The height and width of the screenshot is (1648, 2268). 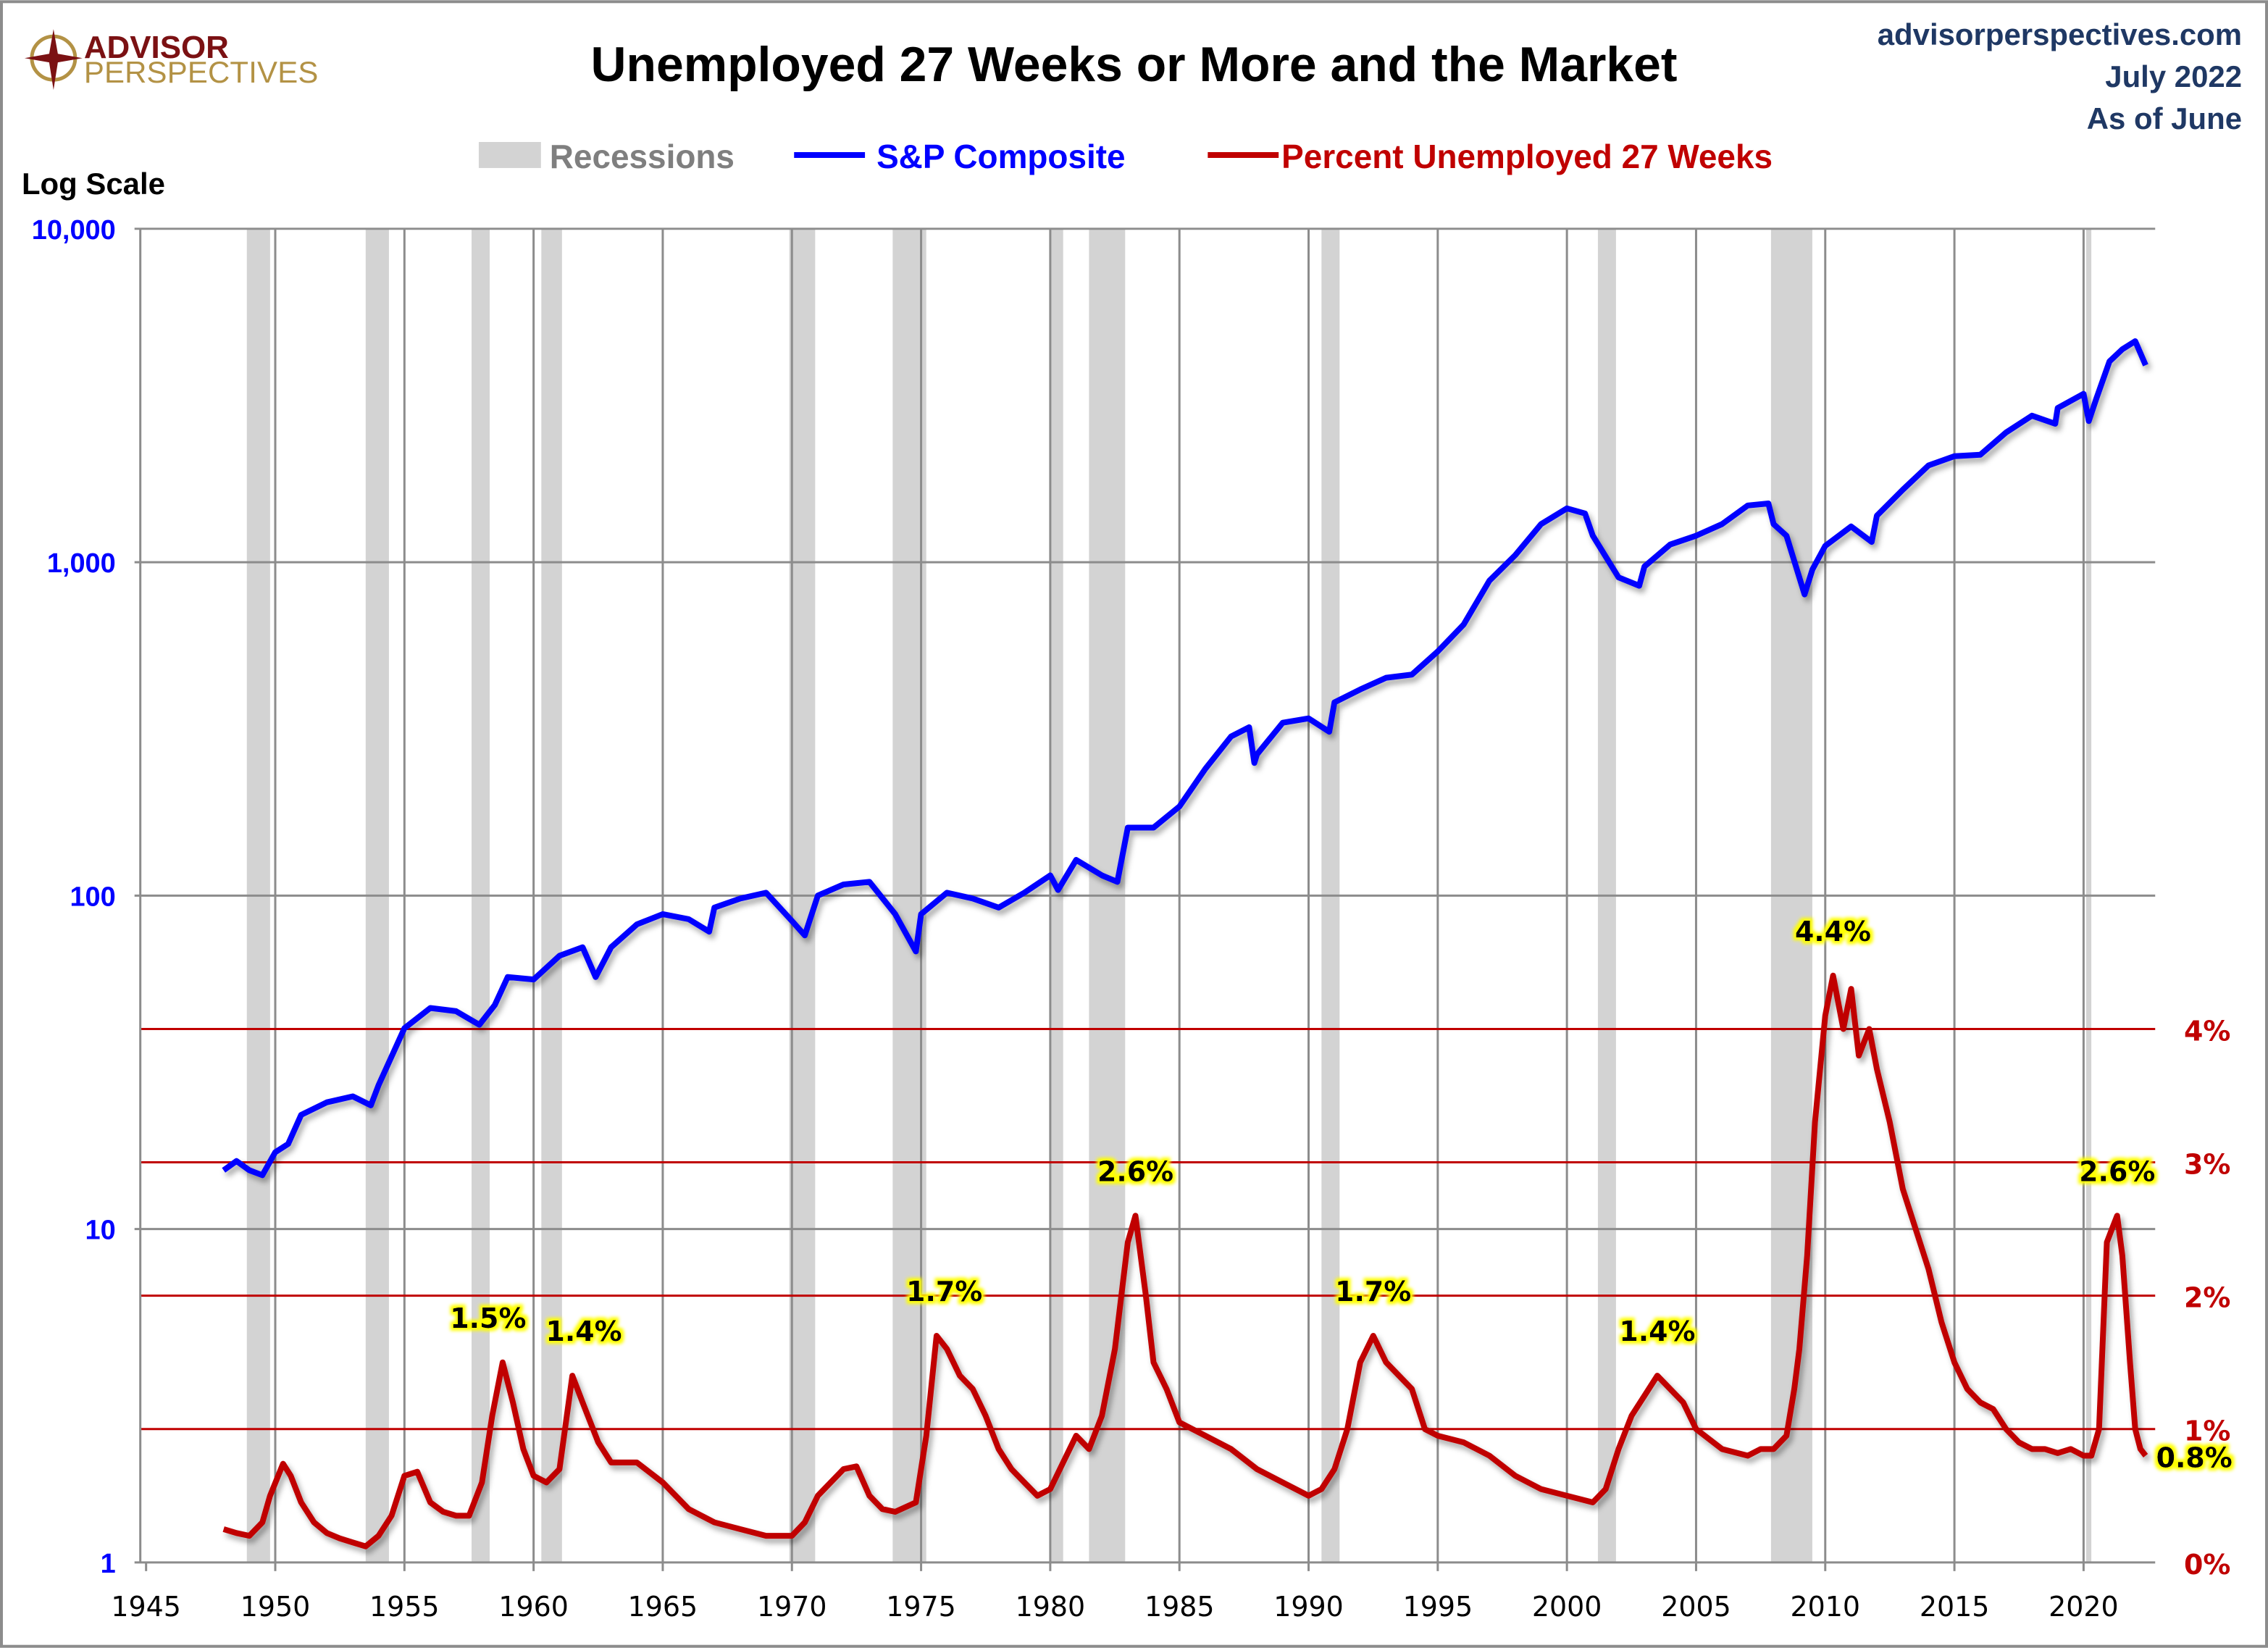 What do you see at coordinates (1696, 1607) in the screenshot?
I see `x-tick-label: 2005` at bounding box center [1696, 1607].